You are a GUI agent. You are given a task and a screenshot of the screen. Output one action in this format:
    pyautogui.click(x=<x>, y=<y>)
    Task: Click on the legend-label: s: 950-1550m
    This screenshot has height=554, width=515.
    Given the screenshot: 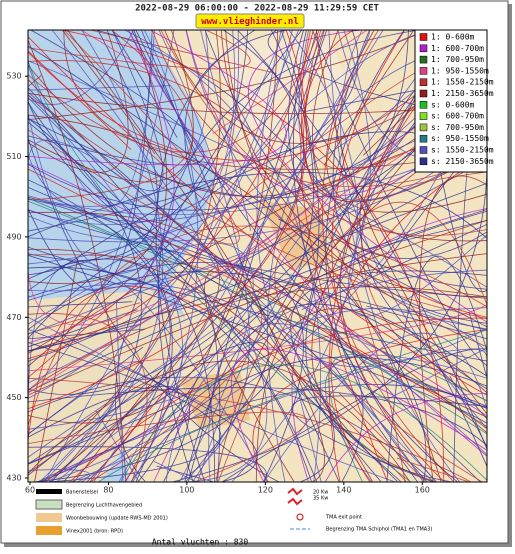 What is the action you would take?
    pyautogui.click(x=460, y=138)
    